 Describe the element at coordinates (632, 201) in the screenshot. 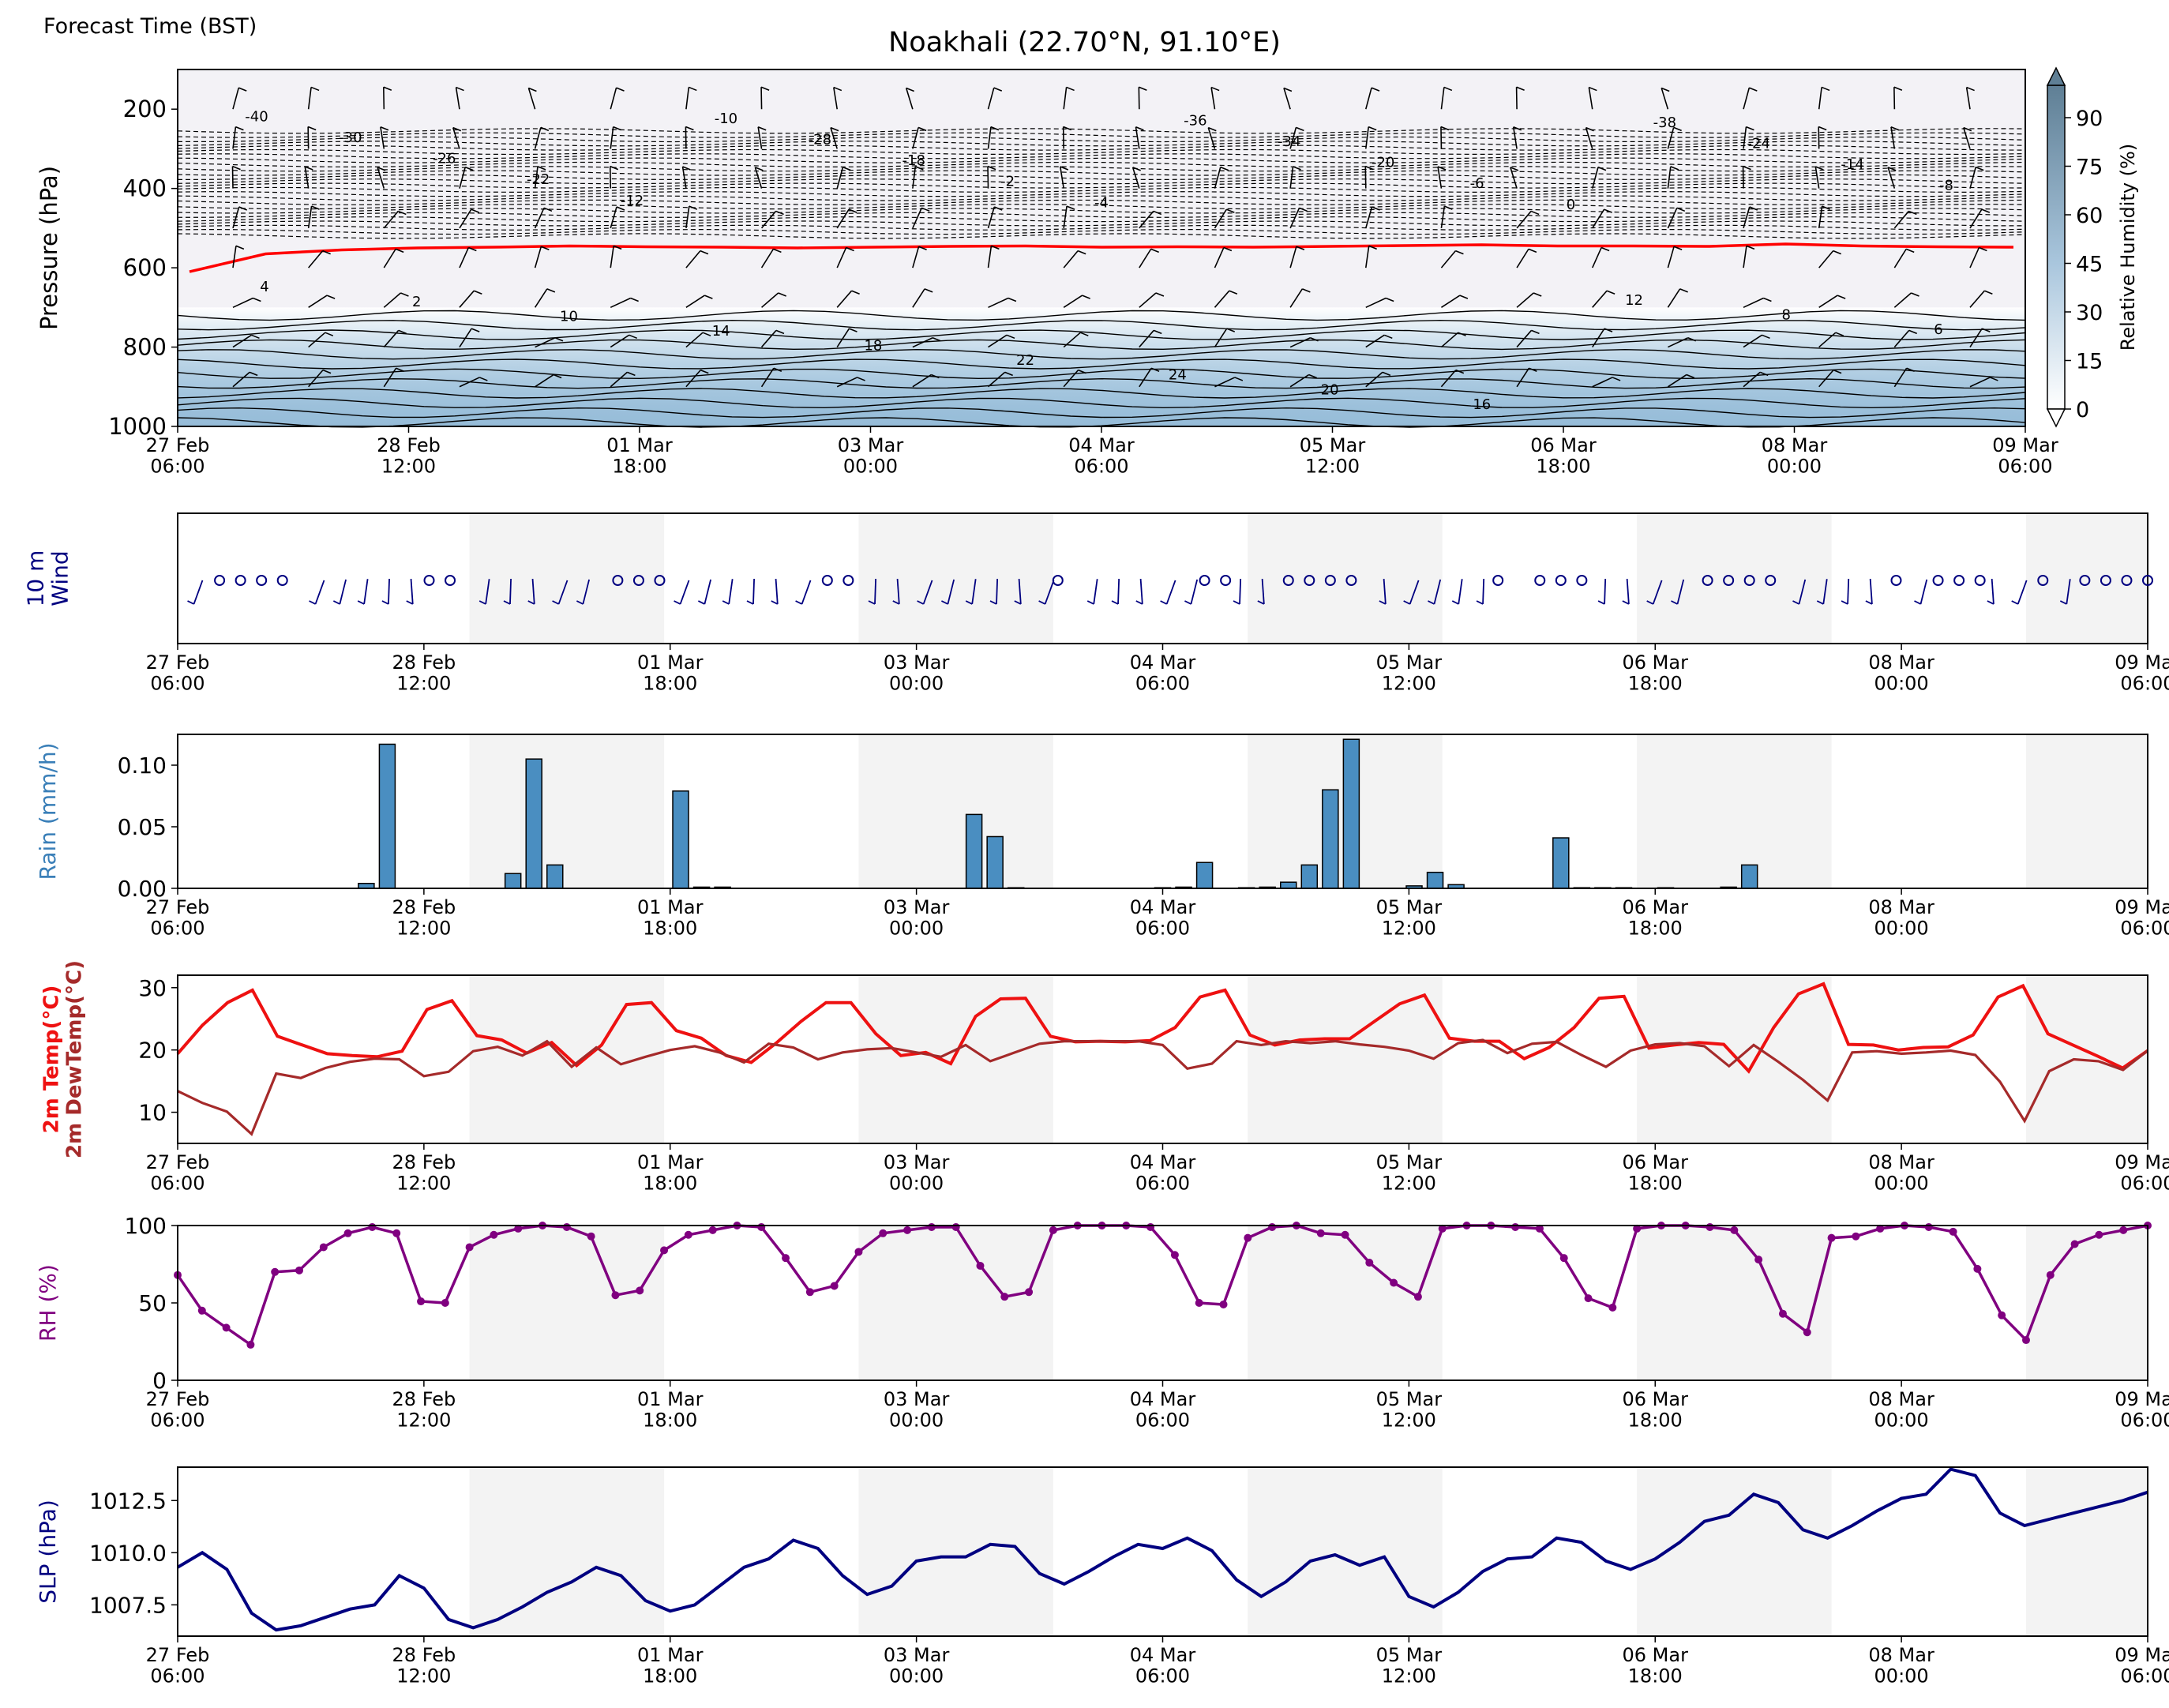

I see `isotherm-label: -12` at that location.